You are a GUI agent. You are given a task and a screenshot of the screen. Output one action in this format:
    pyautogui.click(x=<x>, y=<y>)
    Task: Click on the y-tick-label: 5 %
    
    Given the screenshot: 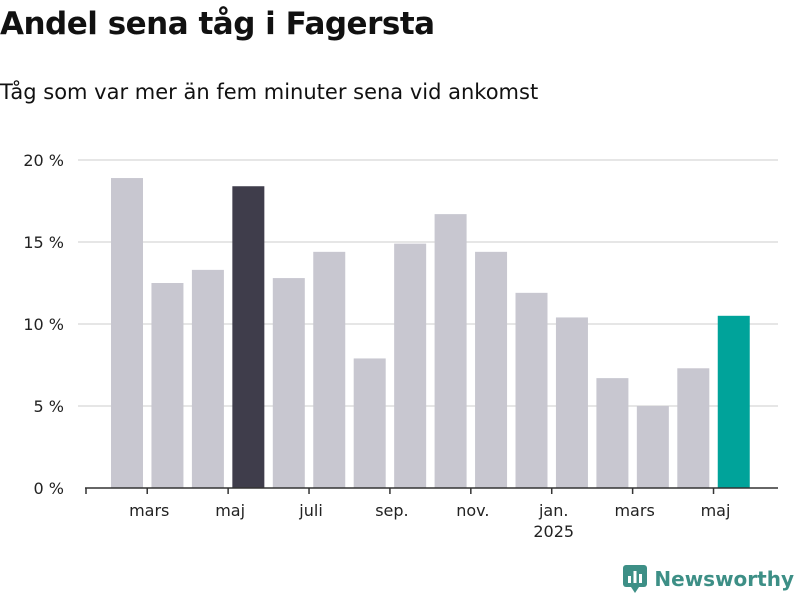 What is the action you would take?
    pyautogui.click(x=49, y=406)
    